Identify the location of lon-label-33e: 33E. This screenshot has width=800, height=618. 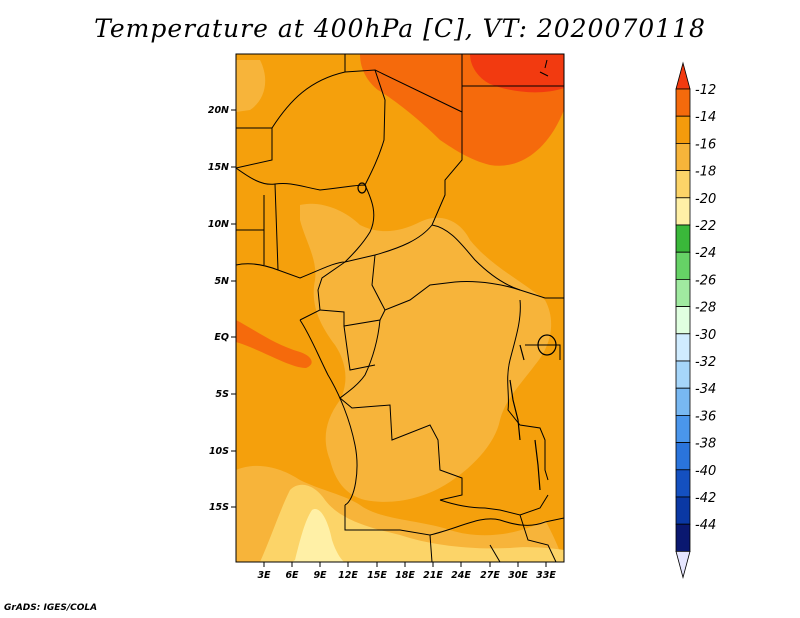
(546, 575).